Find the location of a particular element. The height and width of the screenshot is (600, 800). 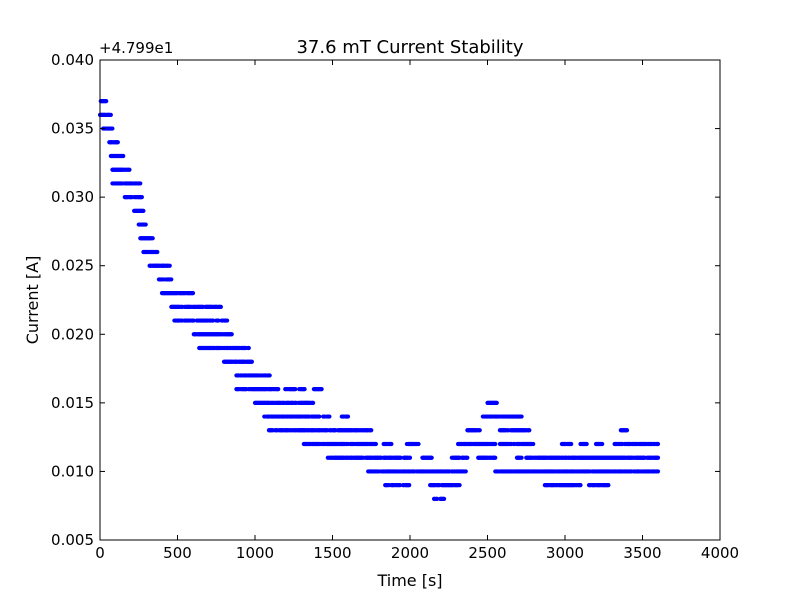

x-tick-label: 3000 is located at coordinates (565, 553).